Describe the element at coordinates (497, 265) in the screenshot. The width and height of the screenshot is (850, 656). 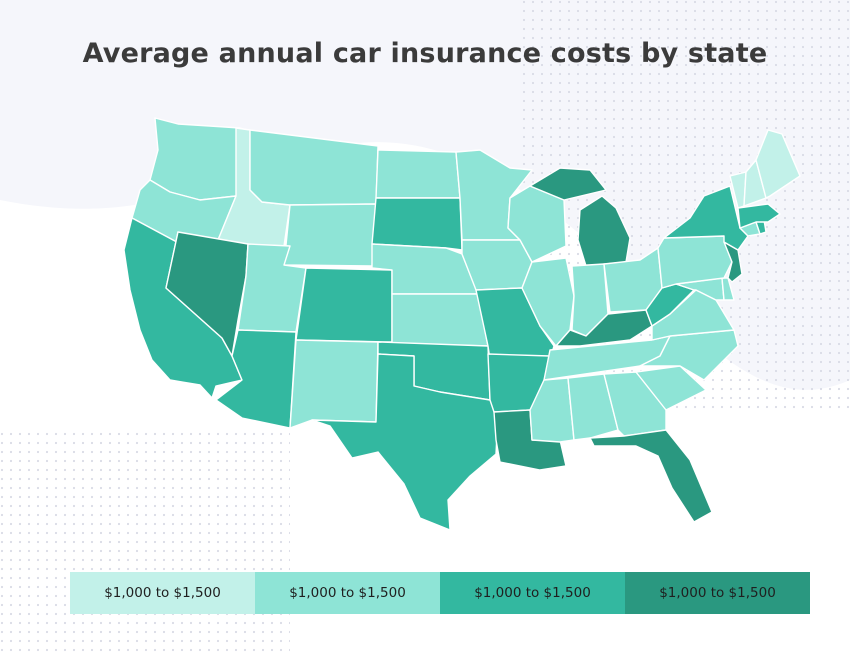
I see `state-iowa: Iowa` at that location.